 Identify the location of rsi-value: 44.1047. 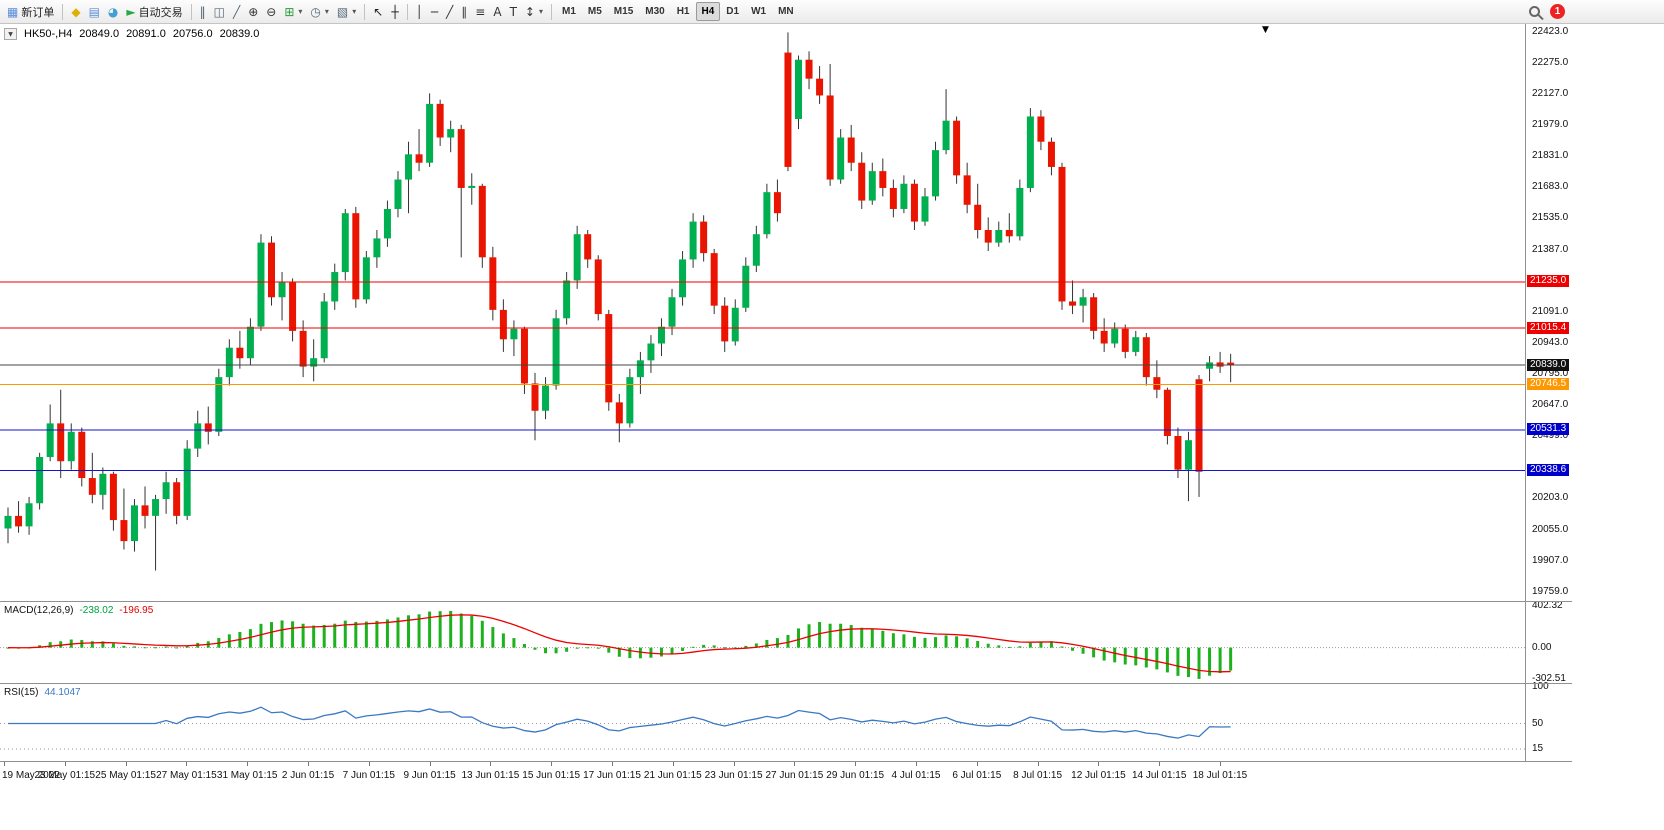
(62, 692).